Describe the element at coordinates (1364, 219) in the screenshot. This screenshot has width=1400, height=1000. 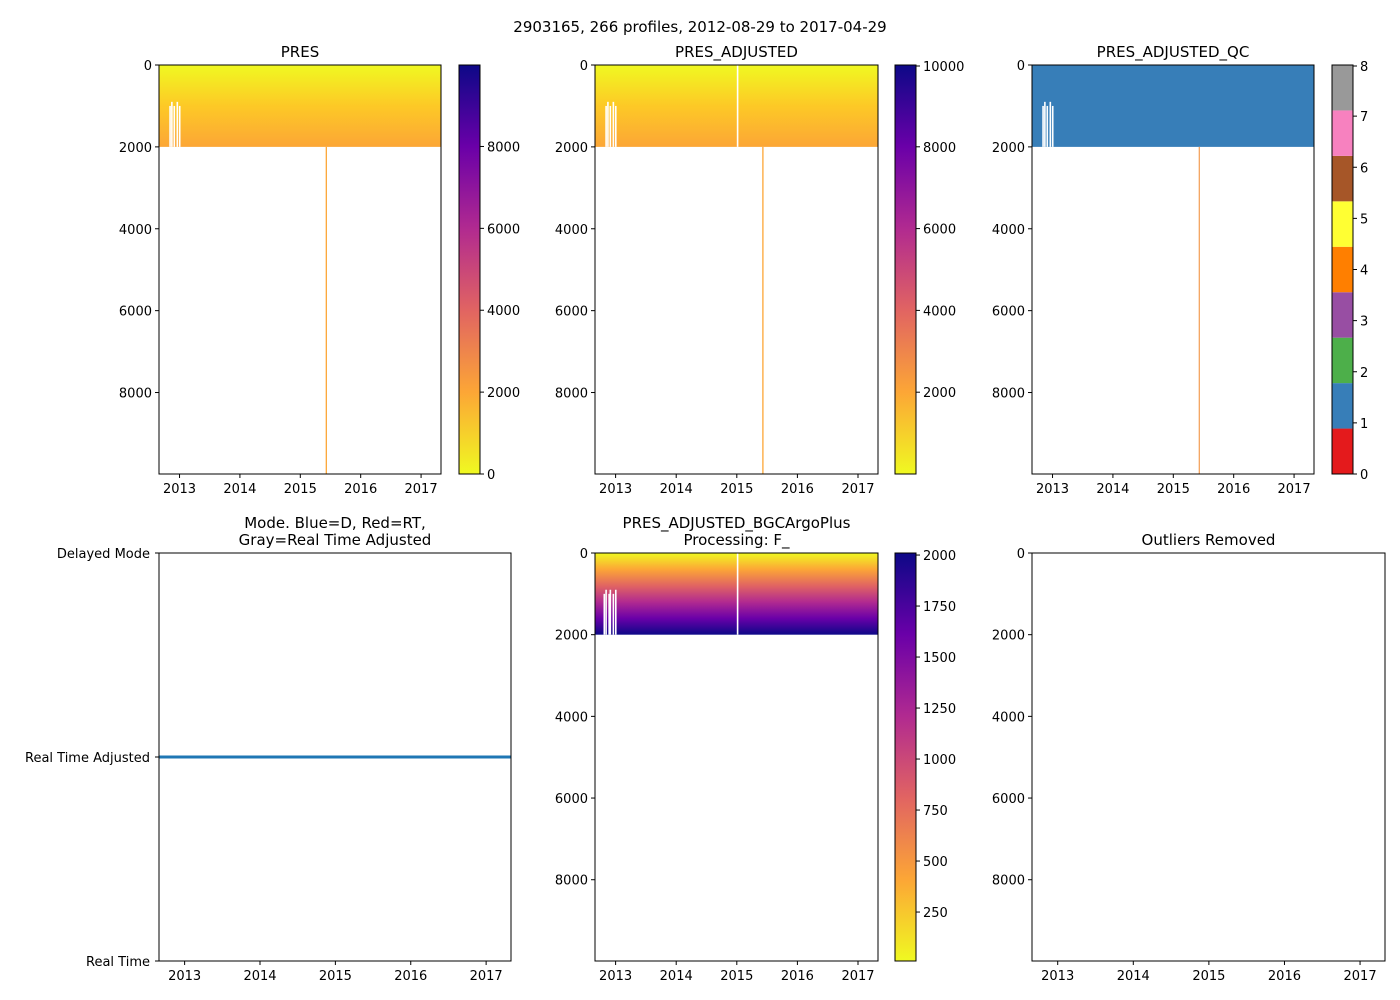
I see `colorbar-tick-label: 5` at that location.